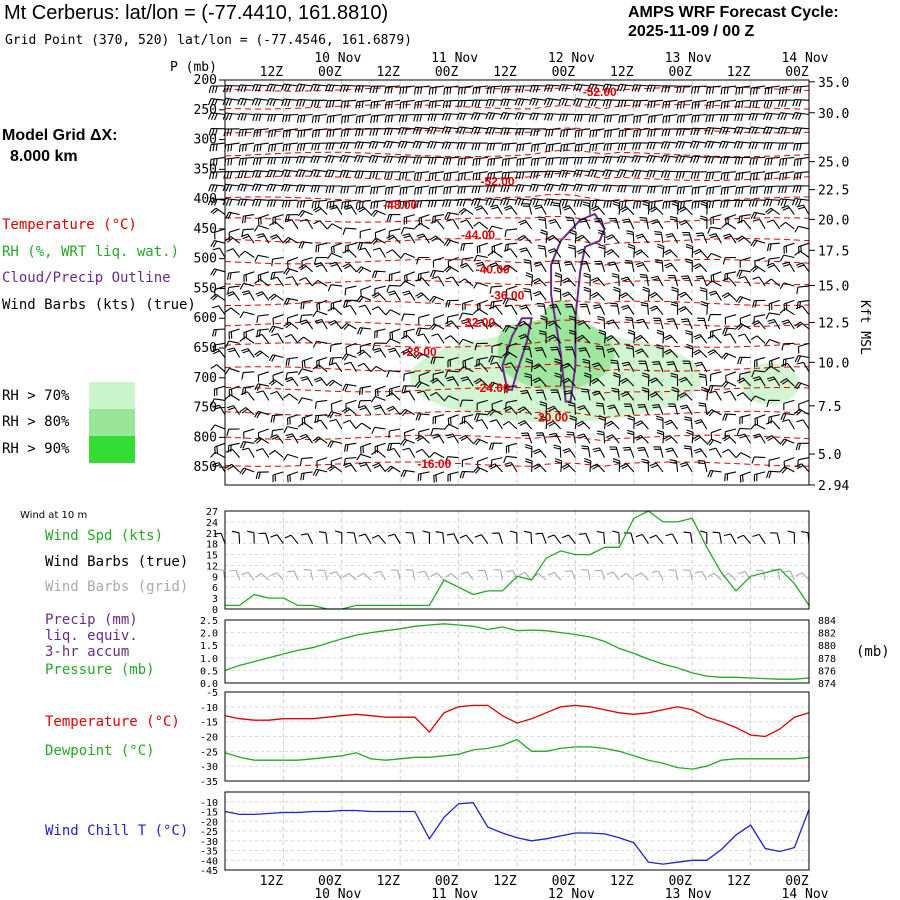 The width and height of the screenshot is (900, 900). Describe the element at coordinates (209, 723) in the screenshot. I see `temp-dewpoint-ytick-label: -15` at that location.